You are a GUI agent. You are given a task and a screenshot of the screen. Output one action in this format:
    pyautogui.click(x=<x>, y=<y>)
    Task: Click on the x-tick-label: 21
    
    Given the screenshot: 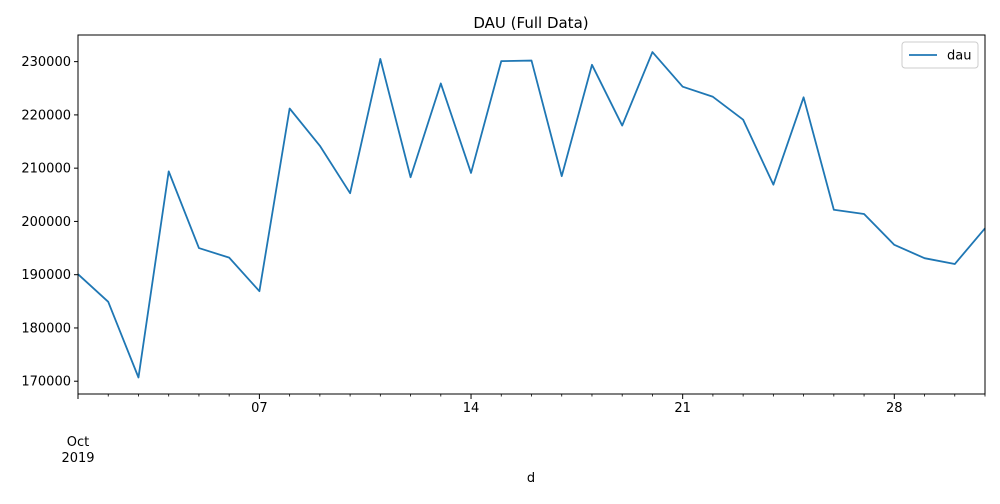 What is the action you would take?
    pyautogui.click(x=682, y=408)
    